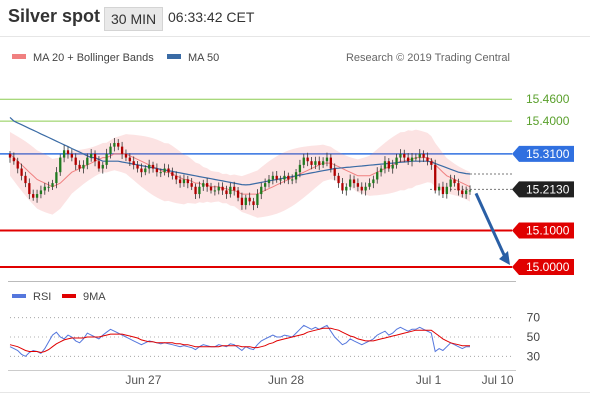 The width and height of the screenshot is (590, 400). I want to click on ma20-line, so click(240, 174).